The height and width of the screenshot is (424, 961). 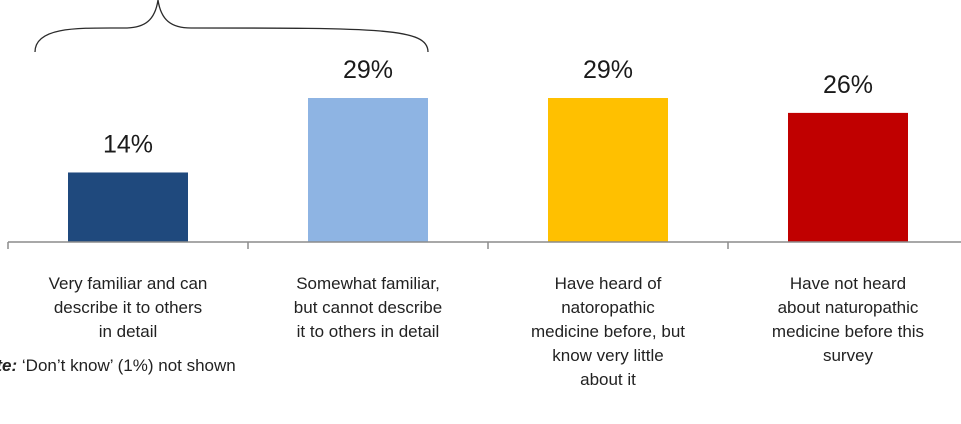 I want to click on footnote-label: ote:, so click(x=9, y=365).